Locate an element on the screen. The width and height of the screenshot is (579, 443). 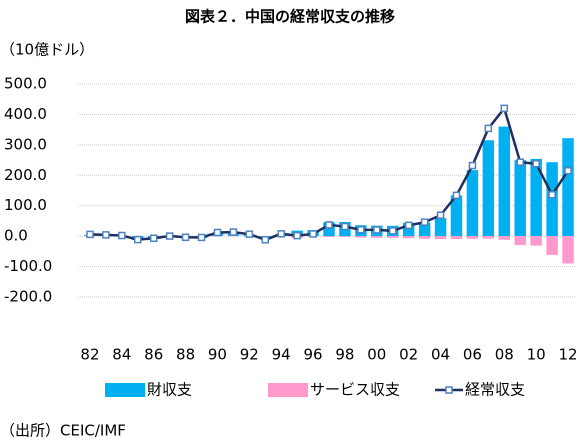
y-tick-label: 200.0 is located at coordinates (25, 175).